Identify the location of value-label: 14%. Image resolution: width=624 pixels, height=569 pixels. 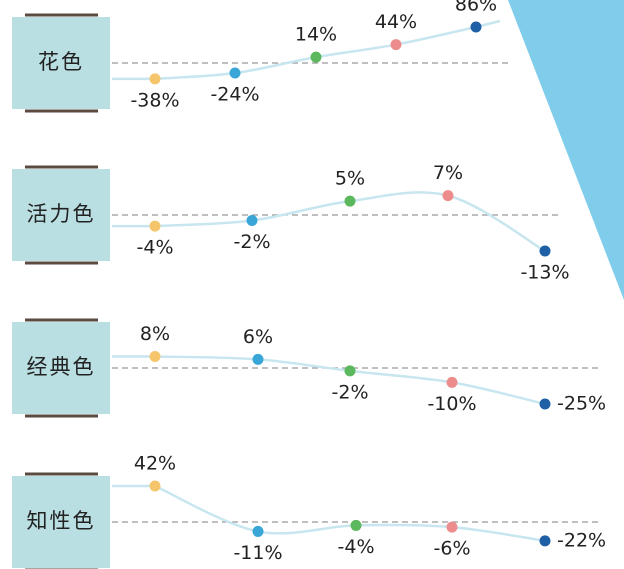
(316, 35).